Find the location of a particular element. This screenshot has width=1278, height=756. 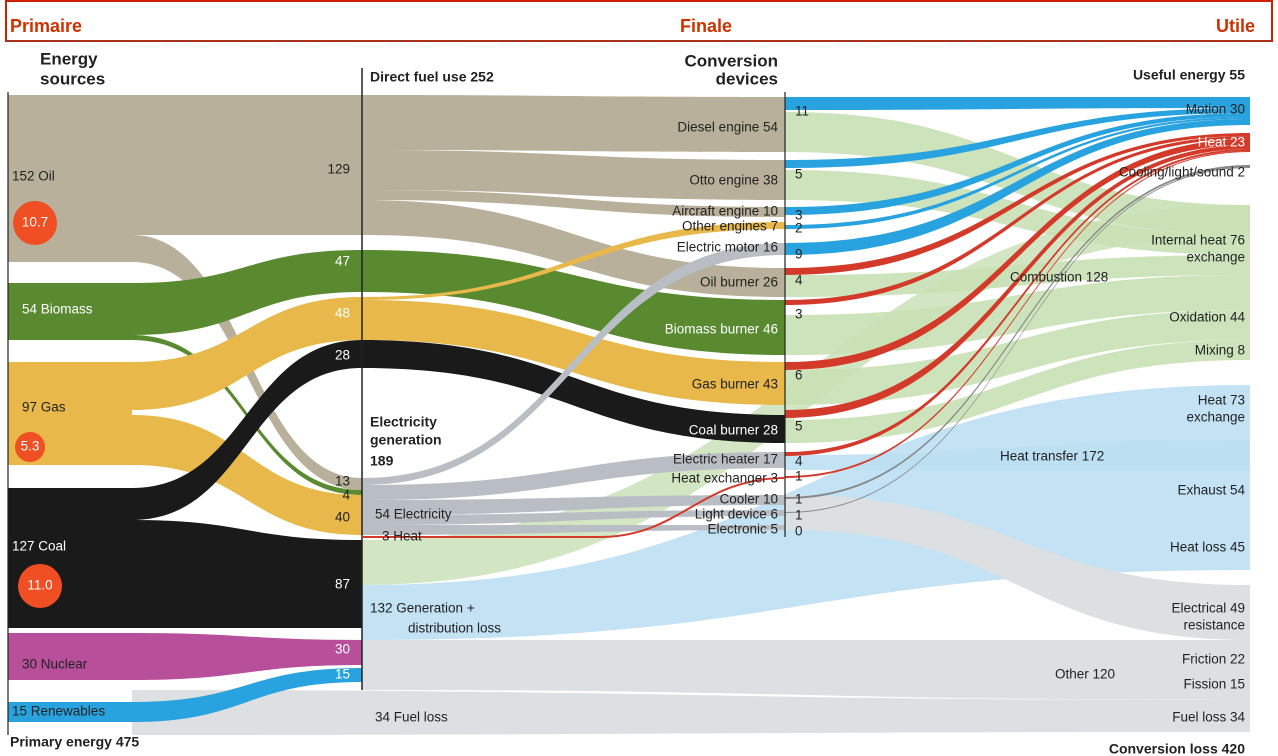

label: Primaire is located at coordinates (46, 26).